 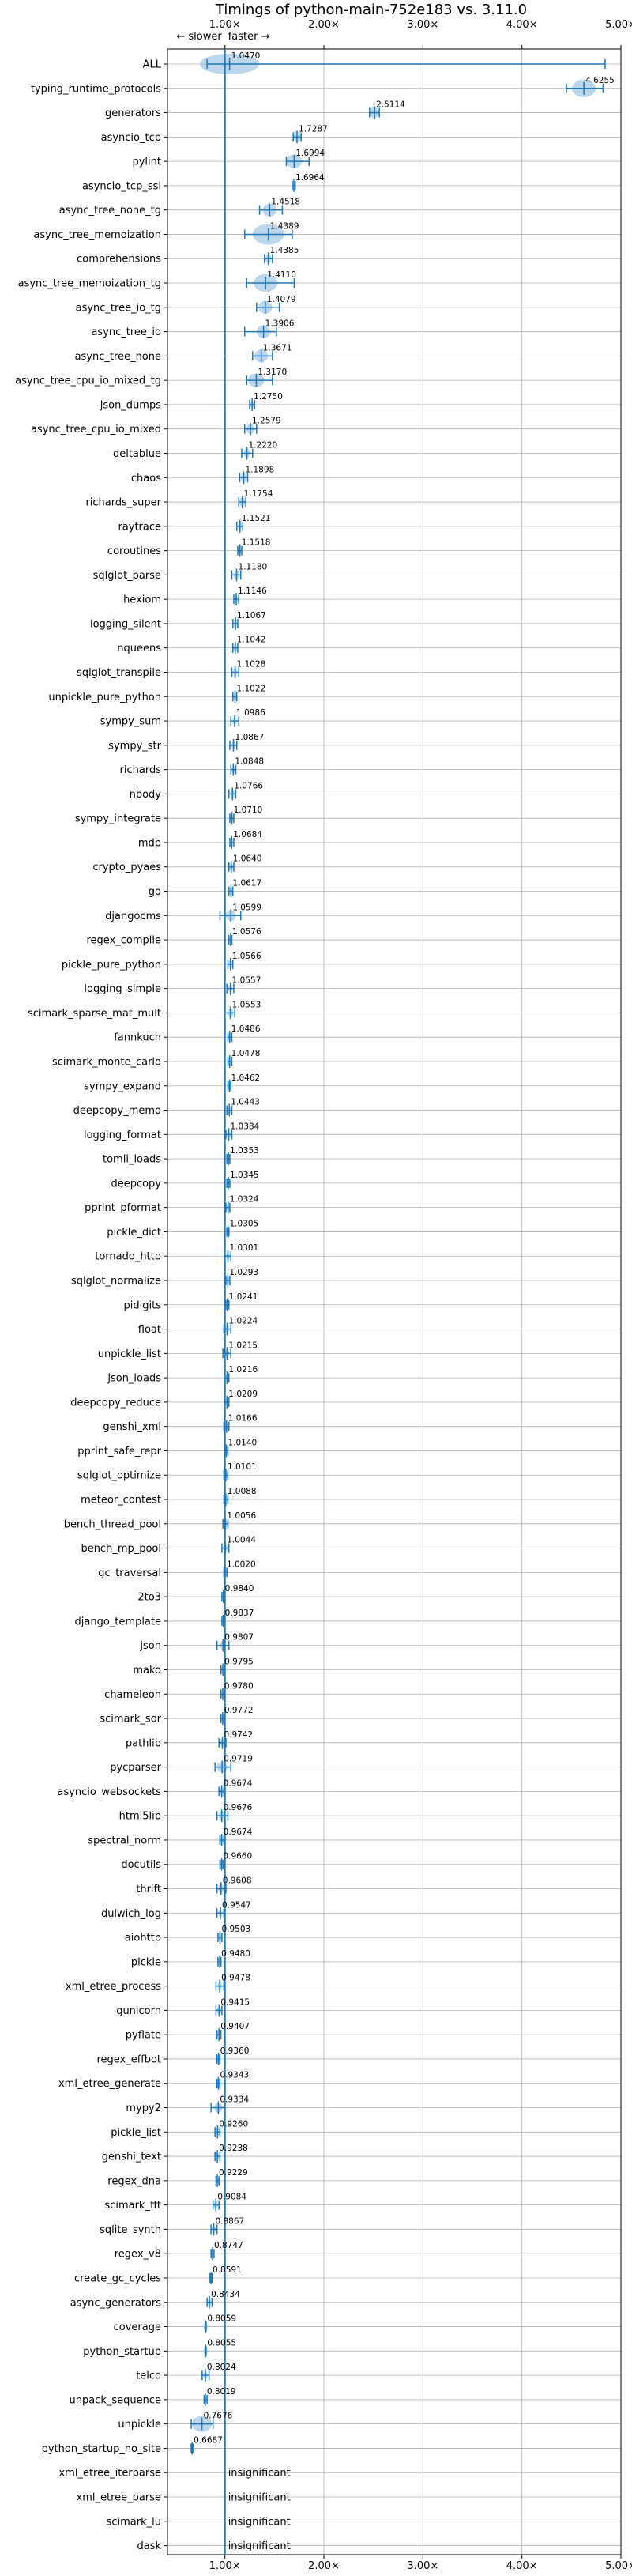 What do you see at coordinates (125, 624) in the screenshot?
I see `category-label-logging-silent: logging_silent` at bounding box center [125, 624].